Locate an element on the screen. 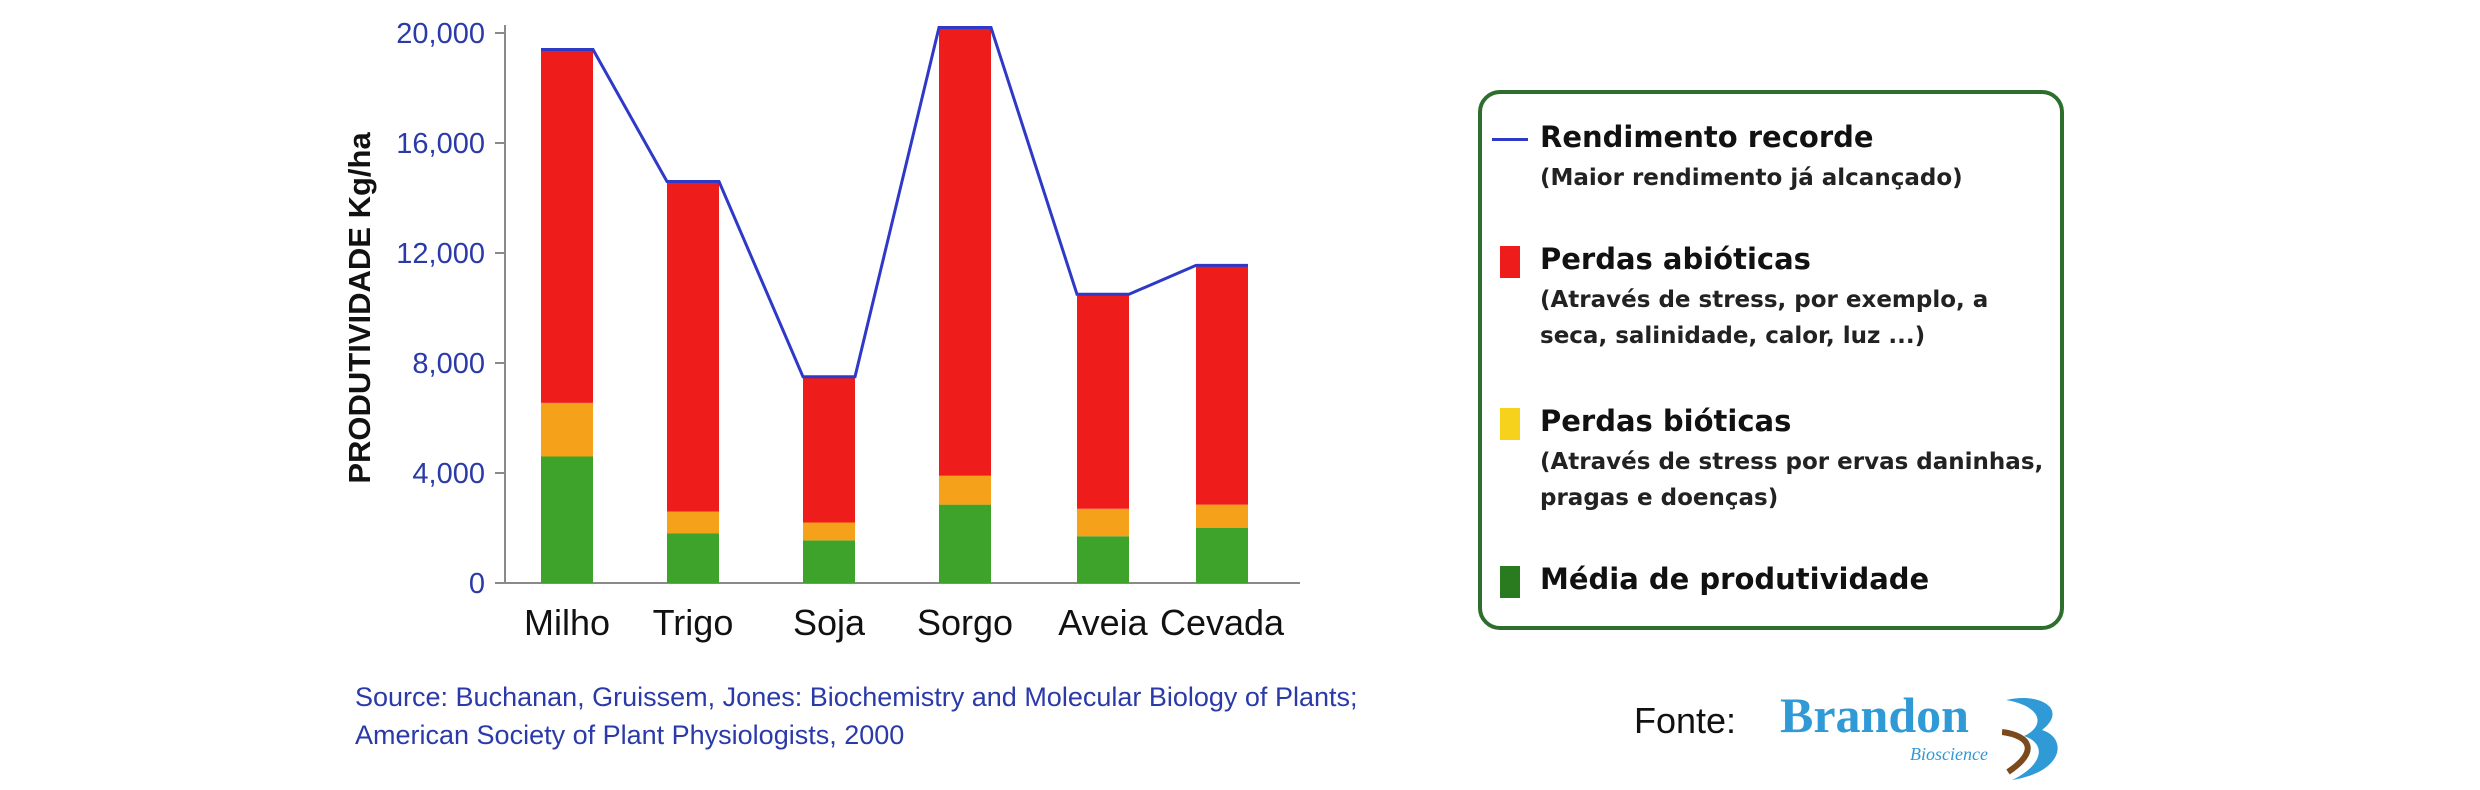  legend-swatch-abiotic is located at coordinates (1510, 262).